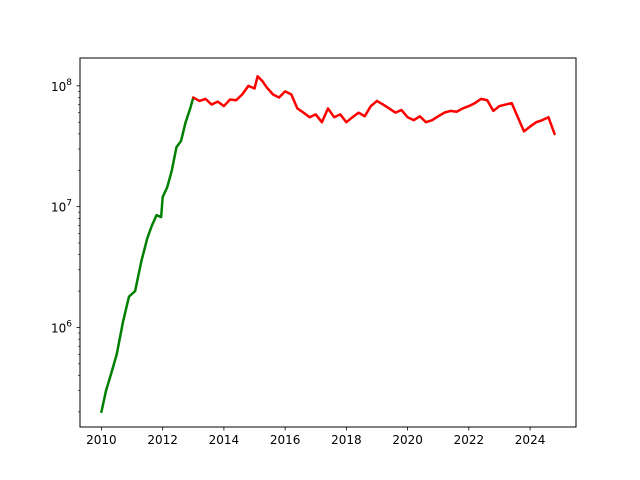 This screenshot has height=480, width=640. Describe the element at coordinates (61, 207) in the screenshot. I see `y-tick-label: 10⁷` at that location.